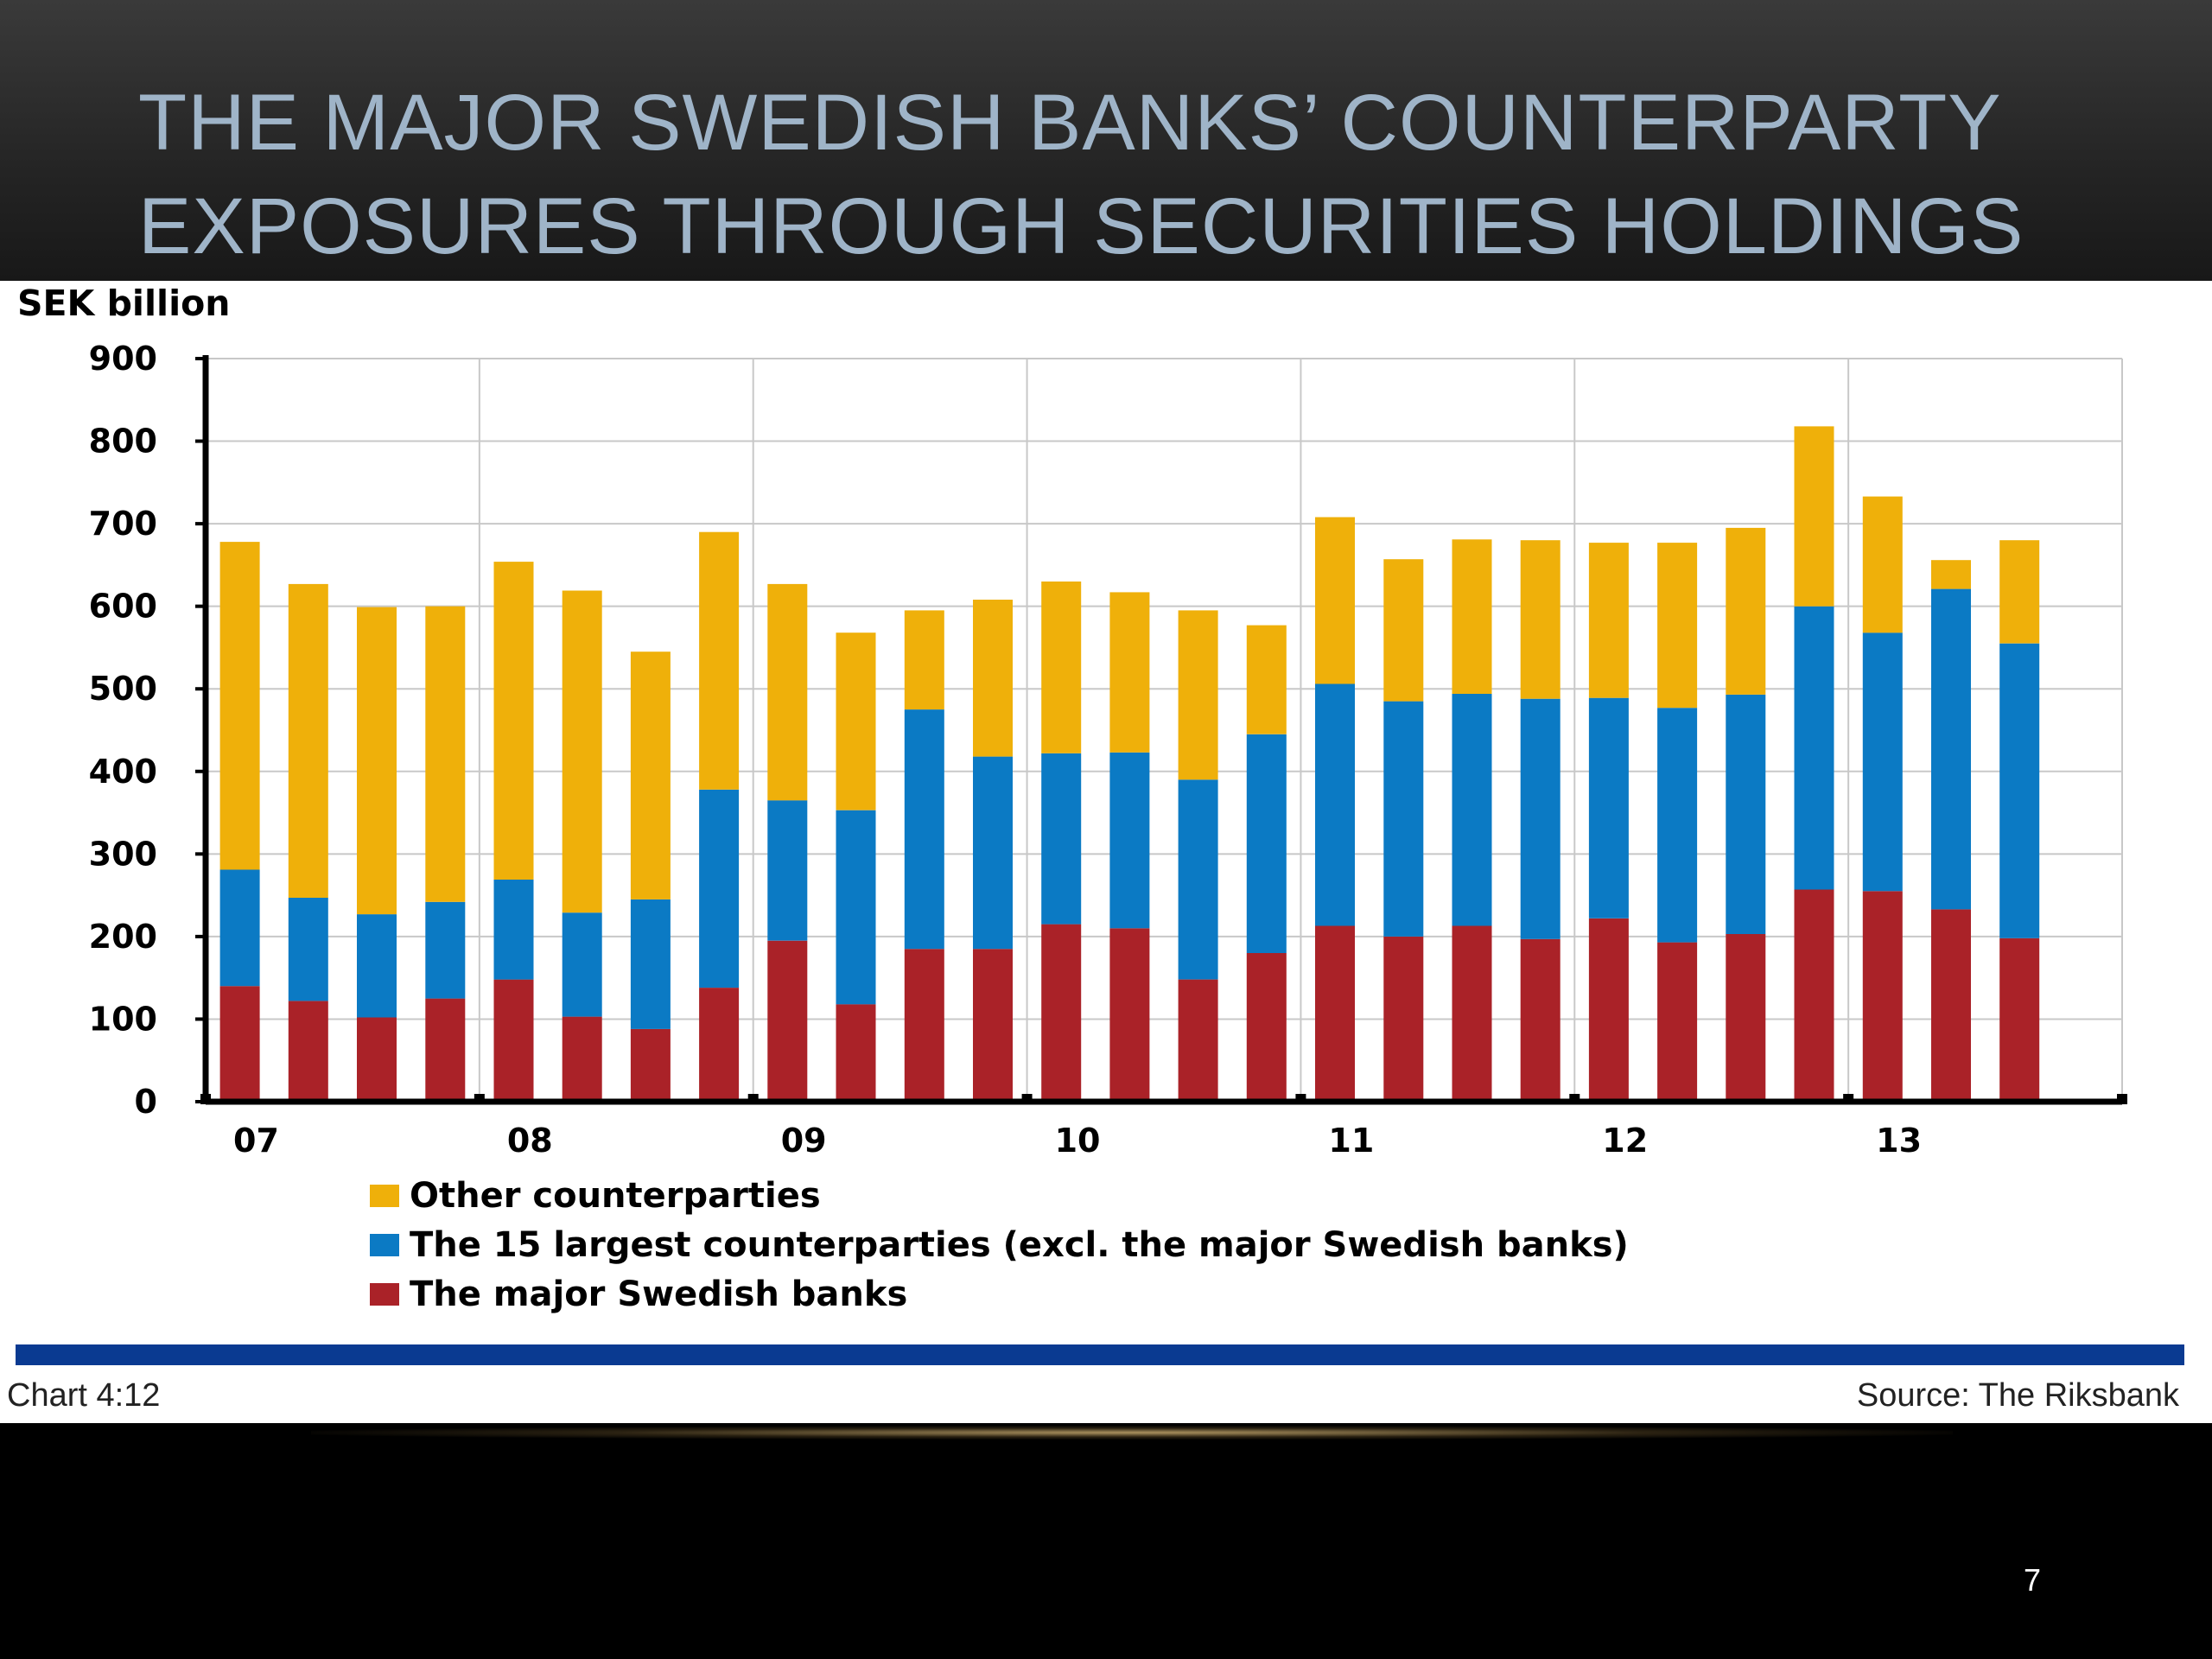 This screenshot has height=1659, width=2212. What do you see at coordinates (123, 607) in the screenshot?
I see `y-tick-label: 600` at bounding box center [123, 607].